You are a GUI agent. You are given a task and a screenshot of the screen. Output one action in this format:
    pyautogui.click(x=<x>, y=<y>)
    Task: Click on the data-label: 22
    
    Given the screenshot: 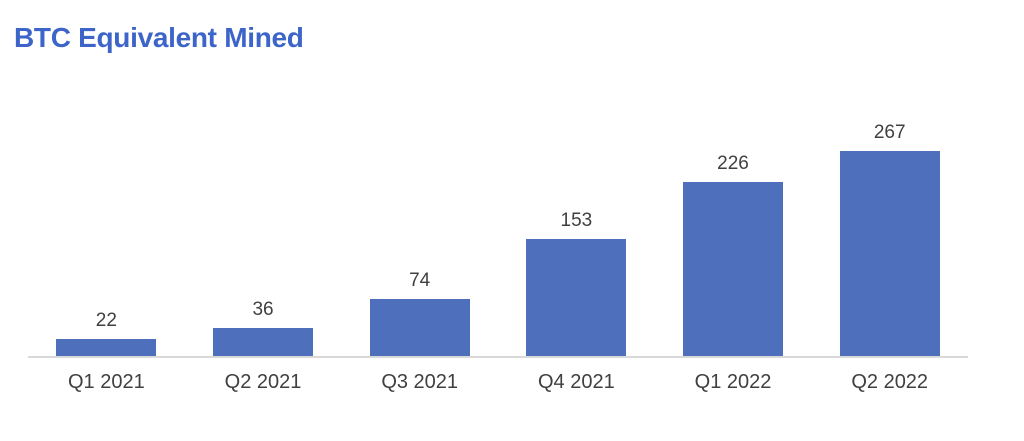 What is the action you would take?
    pyautogui.click(x=106, y=320)
    